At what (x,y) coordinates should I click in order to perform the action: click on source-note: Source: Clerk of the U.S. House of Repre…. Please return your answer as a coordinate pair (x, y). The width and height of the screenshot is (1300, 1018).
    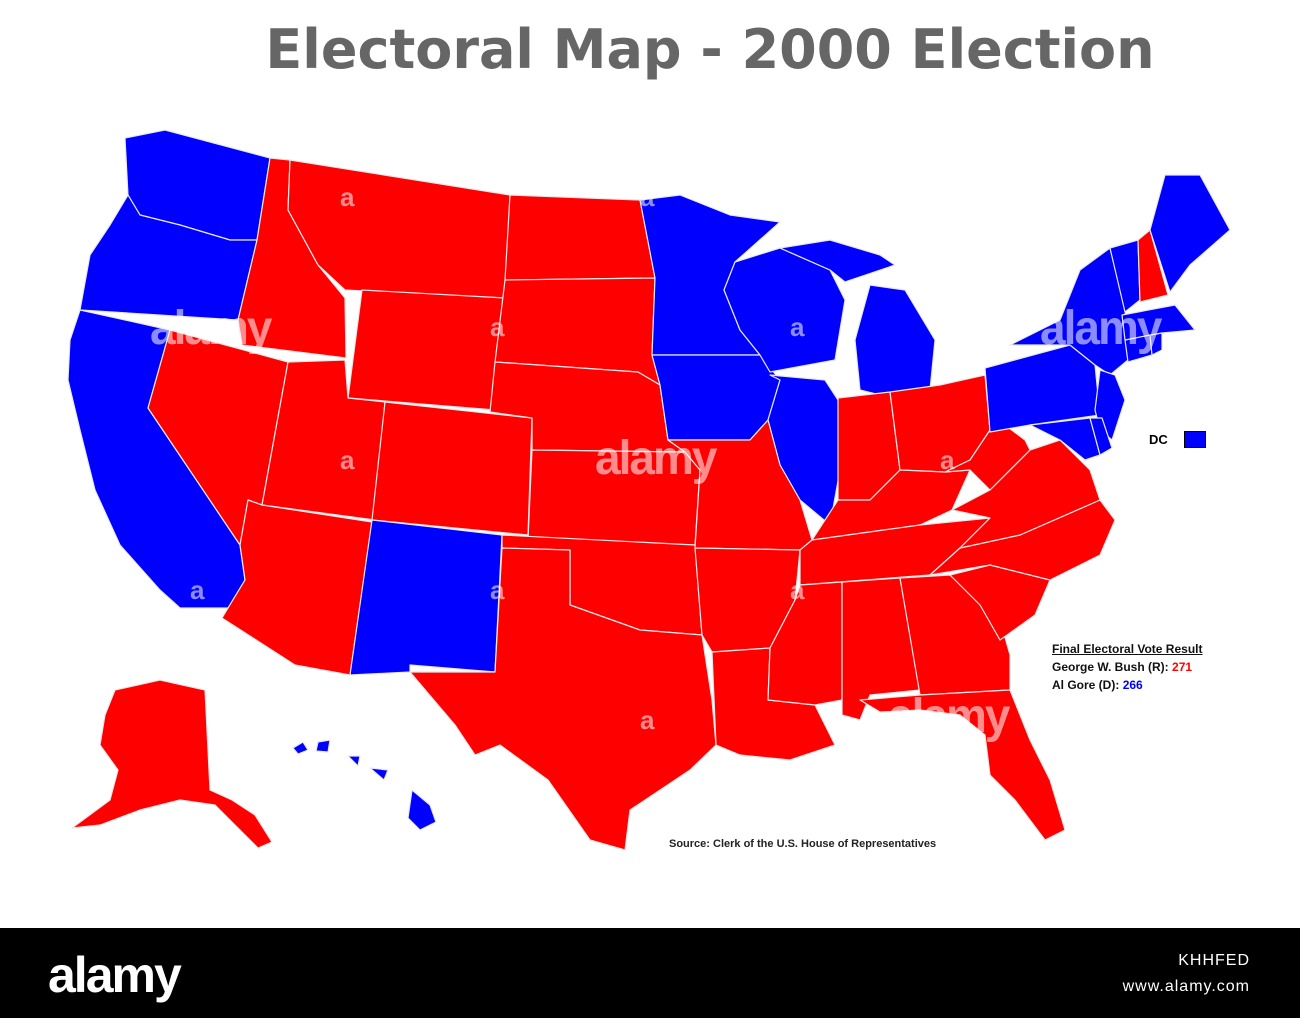
    Looking at the image, I should click on (803, 844).